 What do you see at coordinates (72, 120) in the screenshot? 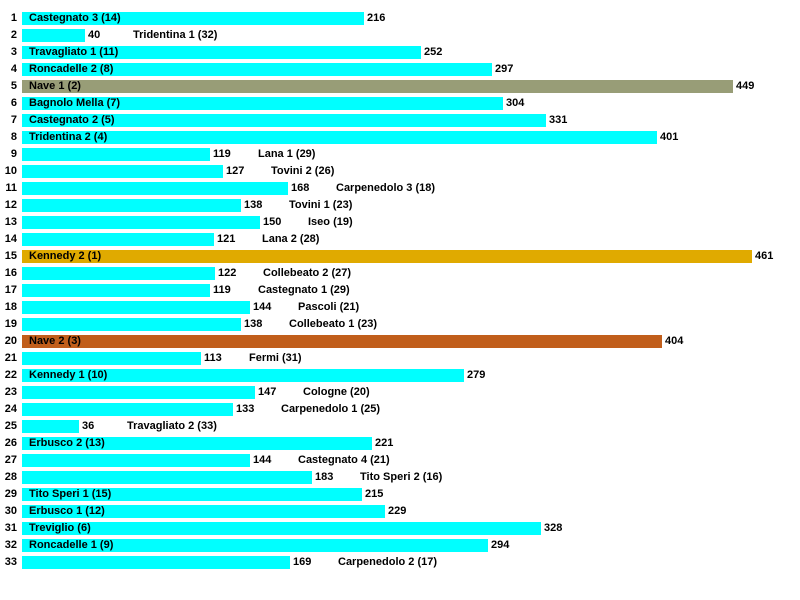
I see `team-name-label: Castegnato 2 (5)` at bounding box center [72, 120].